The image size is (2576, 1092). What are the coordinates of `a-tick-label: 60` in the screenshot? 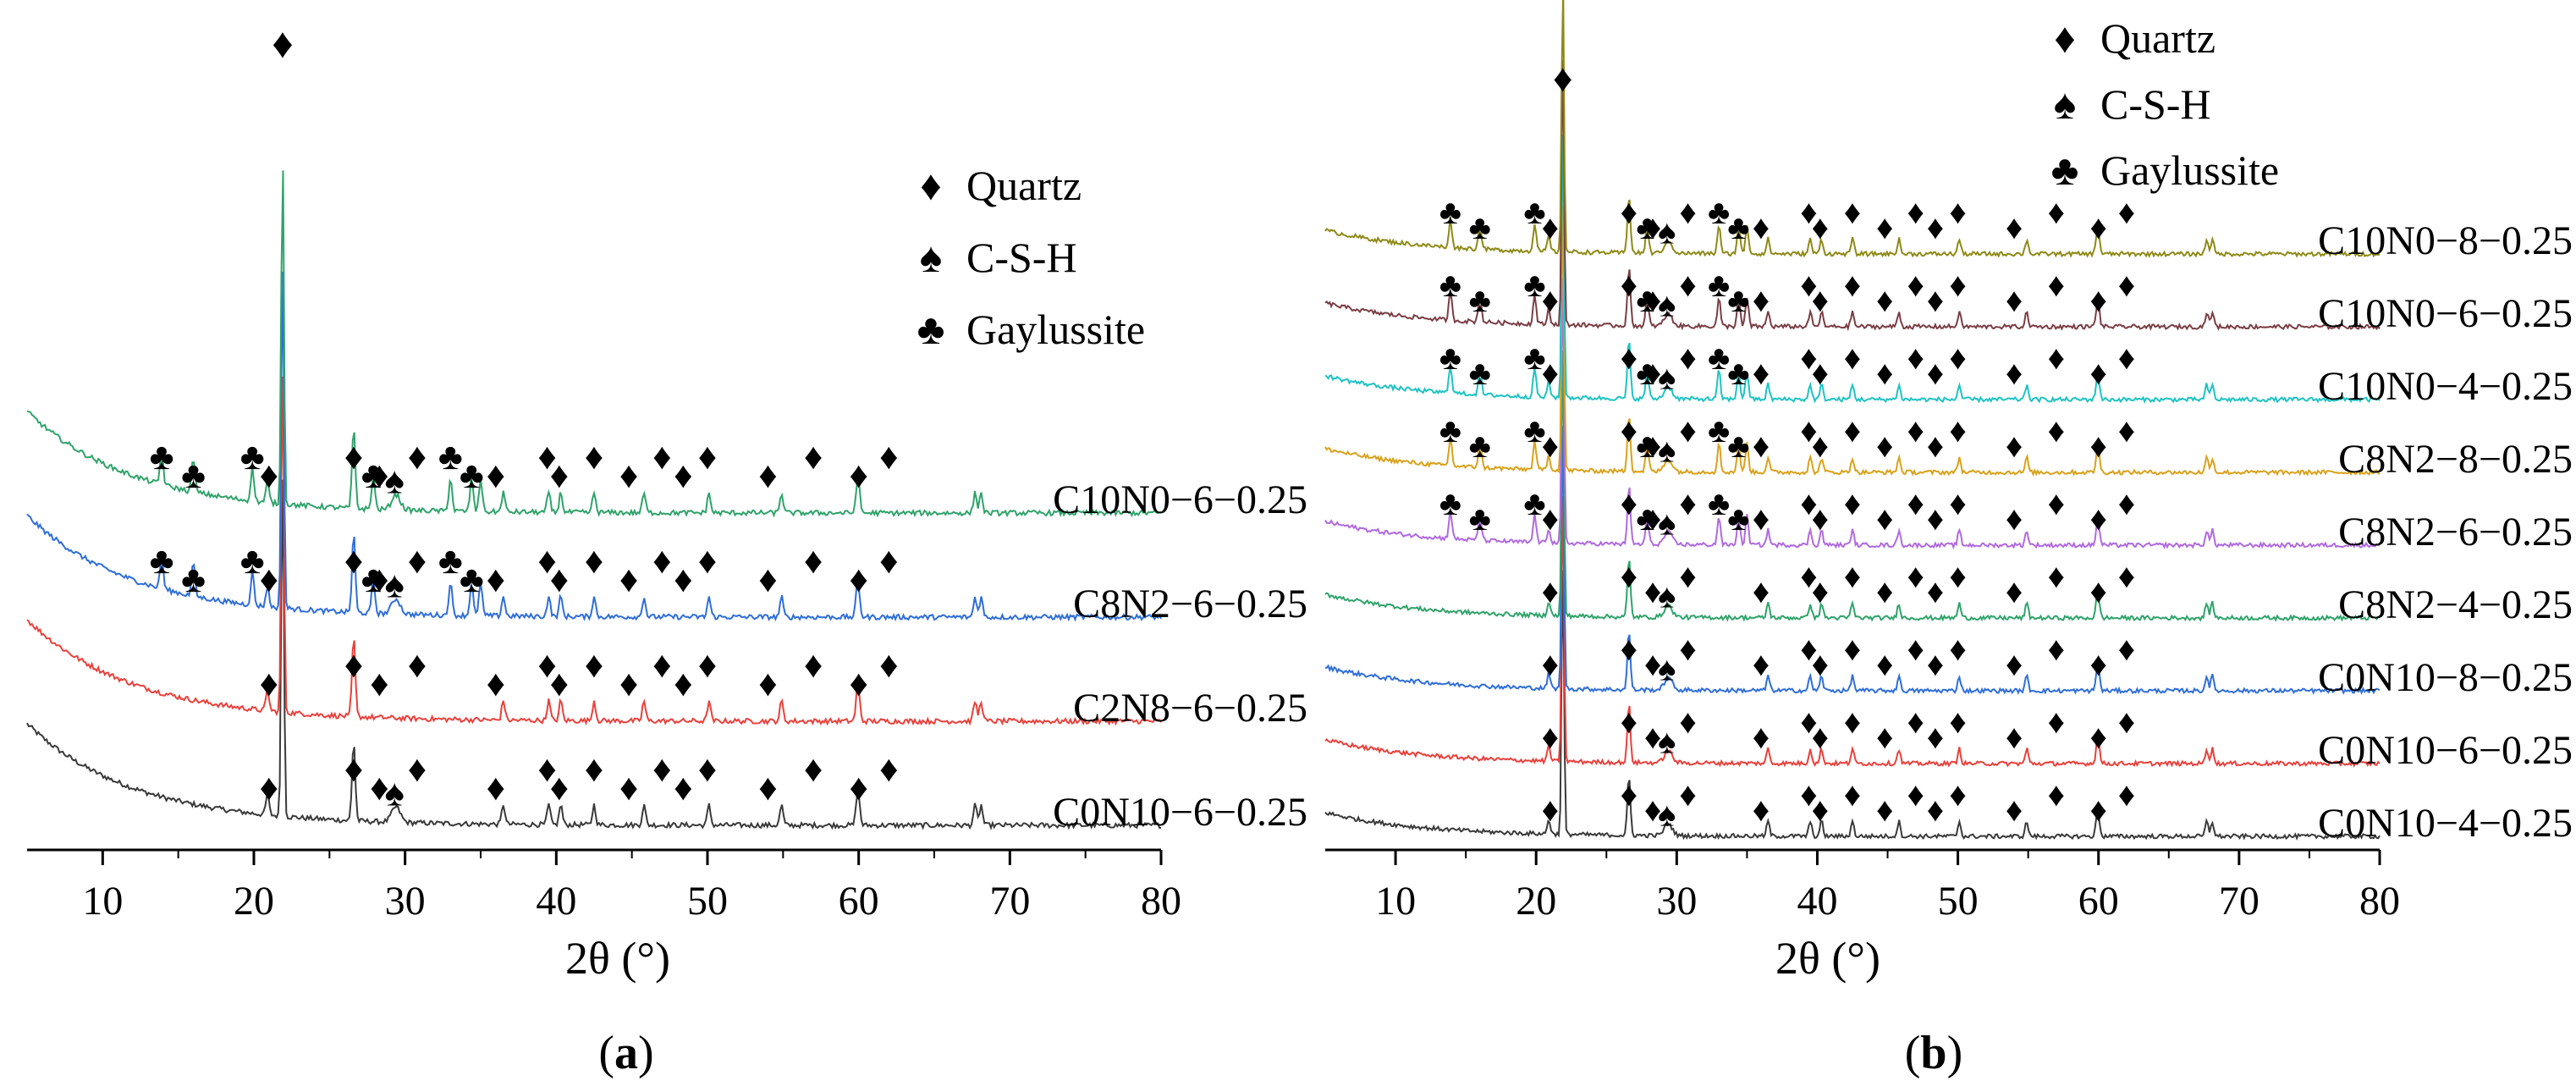 It's located at (859, 901).